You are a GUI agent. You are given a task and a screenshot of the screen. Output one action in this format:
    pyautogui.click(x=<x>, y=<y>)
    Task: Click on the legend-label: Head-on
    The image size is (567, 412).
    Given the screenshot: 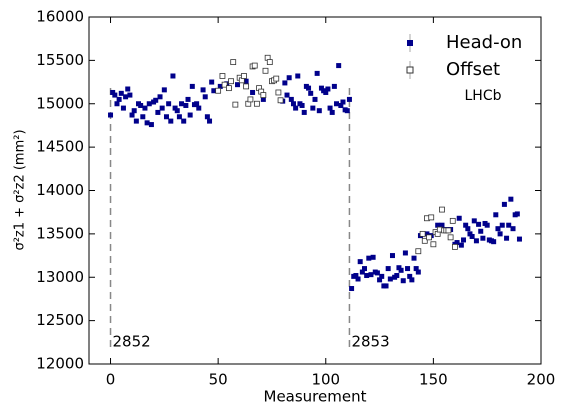 What is the action you would take?
    pyautogui.click(x=484, y=42)
    